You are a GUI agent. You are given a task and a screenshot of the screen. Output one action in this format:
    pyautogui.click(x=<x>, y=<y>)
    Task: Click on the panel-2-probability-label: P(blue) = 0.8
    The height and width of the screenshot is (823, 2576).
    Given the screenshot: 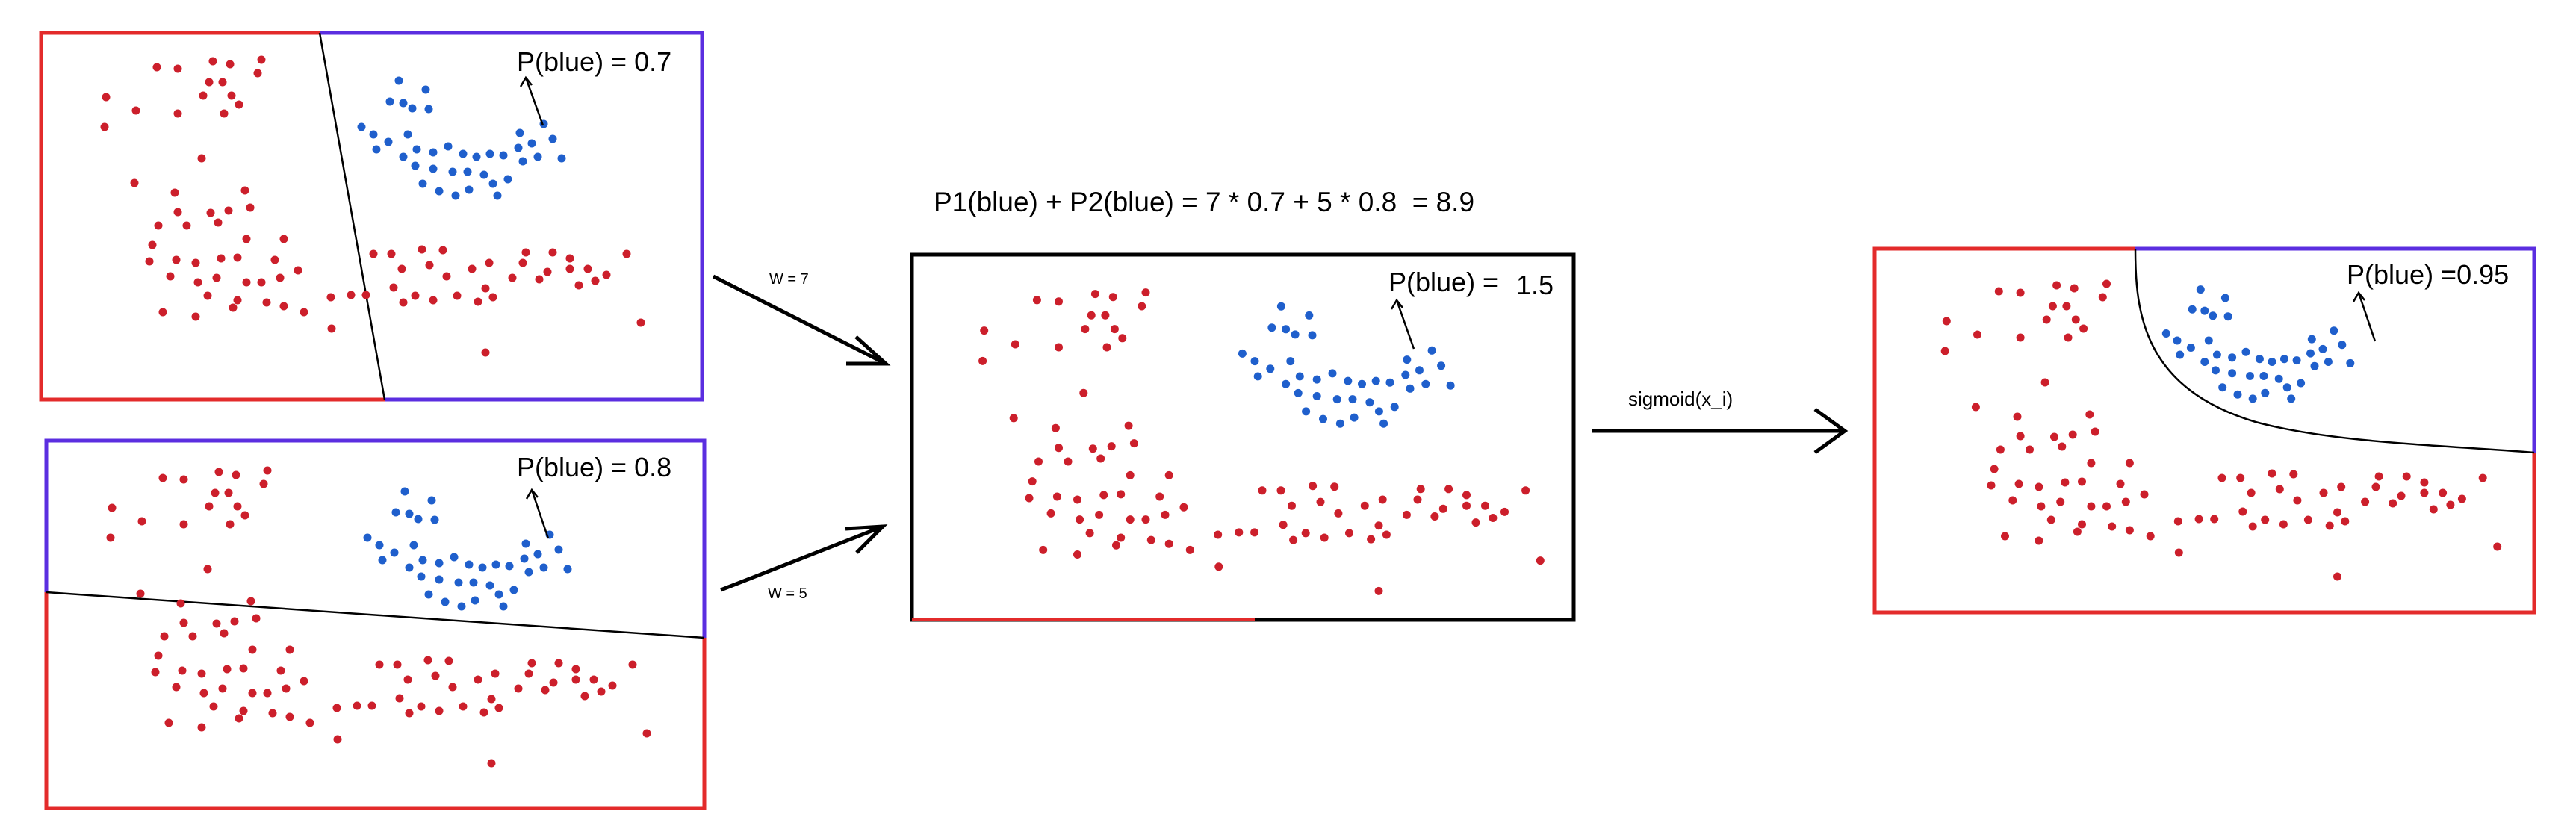 What is the action you would take?
    pyautogui.click(x=594, y=467)
    